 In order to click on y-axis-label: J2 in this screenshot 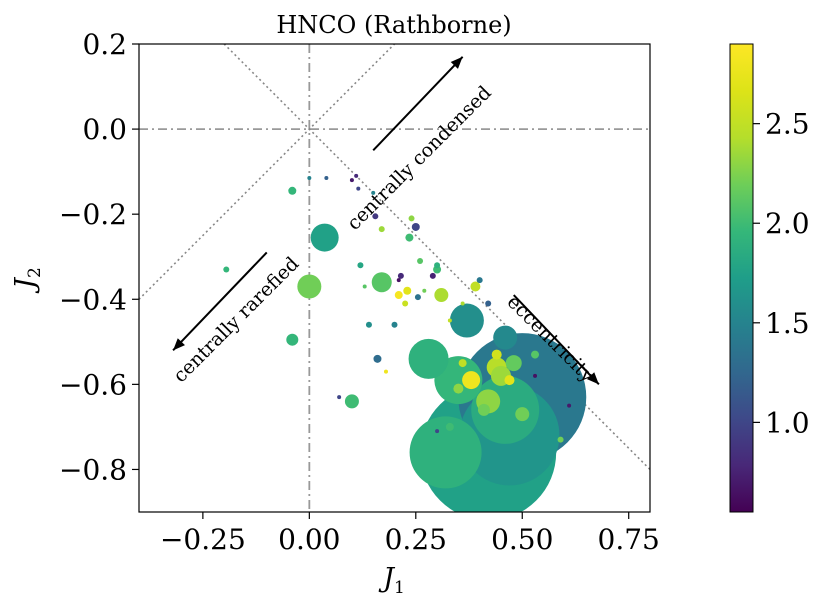, I will do `click(27, 280)`.